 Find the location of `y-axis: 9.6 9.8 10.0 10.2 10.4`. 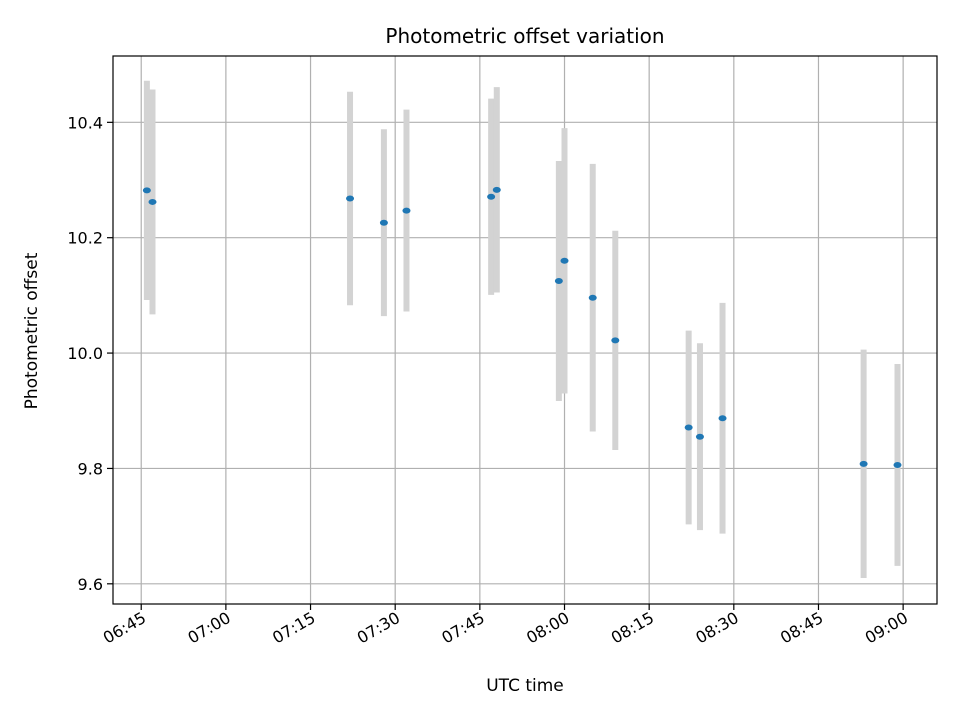

y-axis: 9.6 9.8 10.0 10.2 10.4 is located at coordinates (90, 353).